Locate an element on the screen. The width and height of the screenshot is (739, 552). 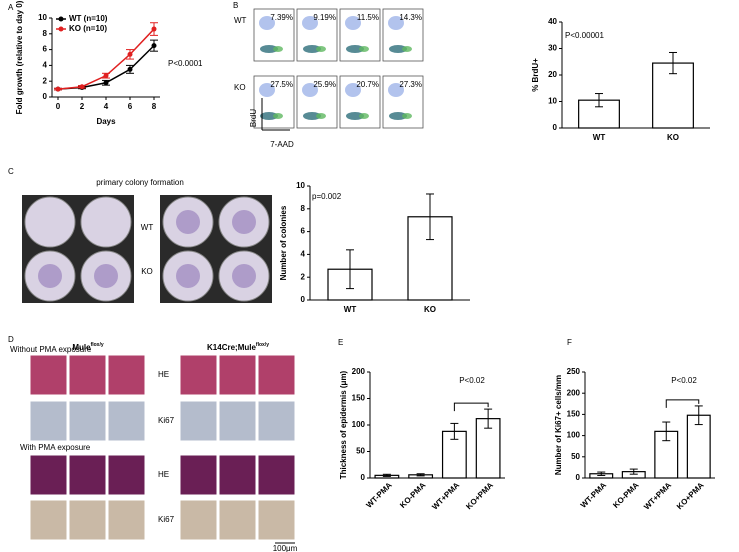
scale-label: 100μm is located at coordinates (285, 548).